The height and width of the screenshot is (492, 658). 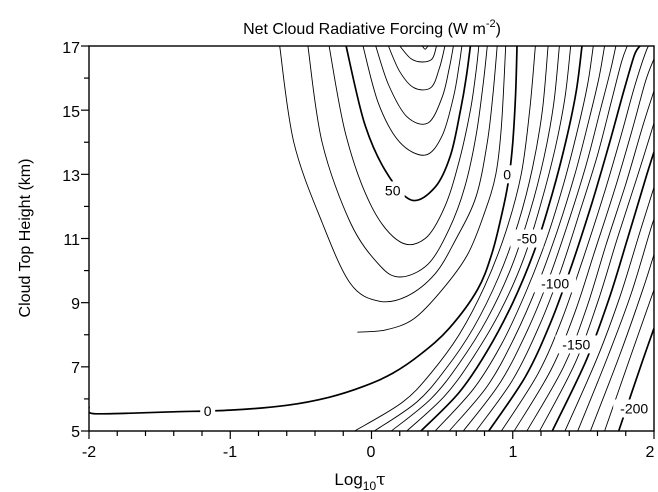 I want to click on y-axis-label: Cloud Top Height (km), so click(x=25, y=238).